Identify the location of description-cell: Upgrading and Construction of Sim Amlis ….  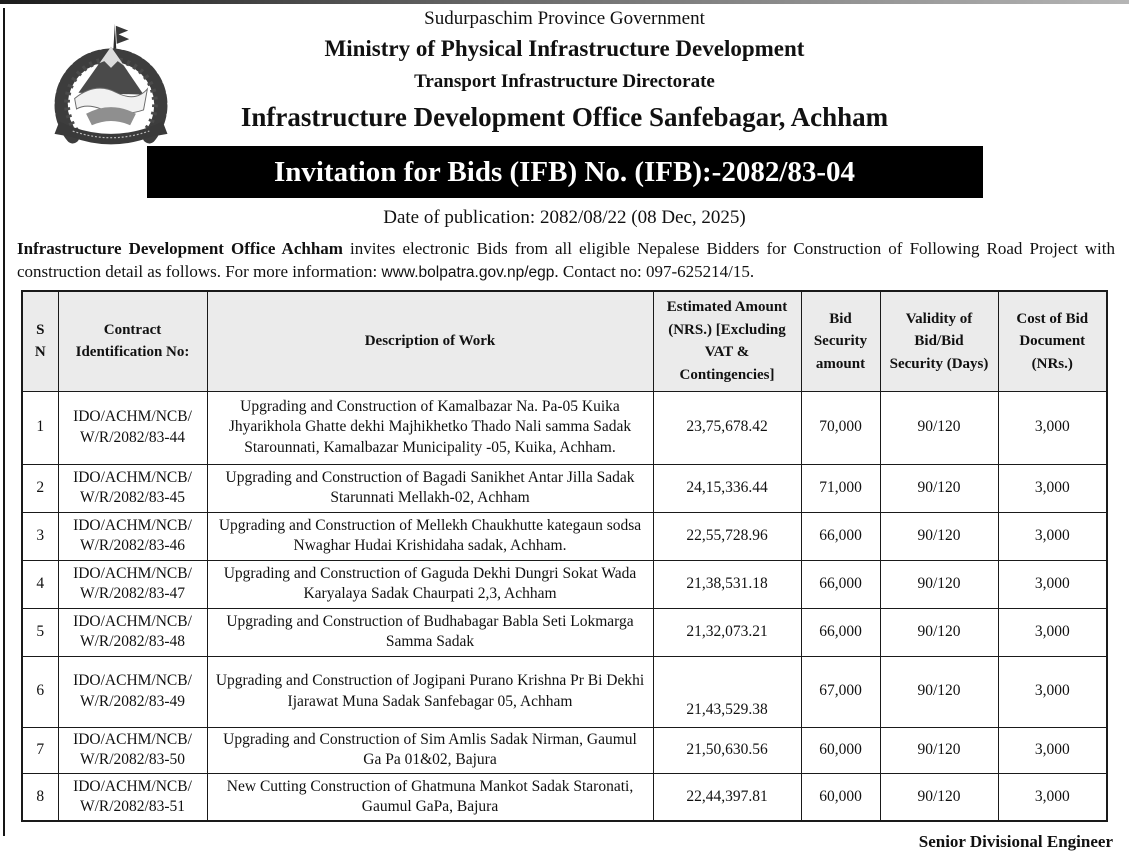
(430, 750).